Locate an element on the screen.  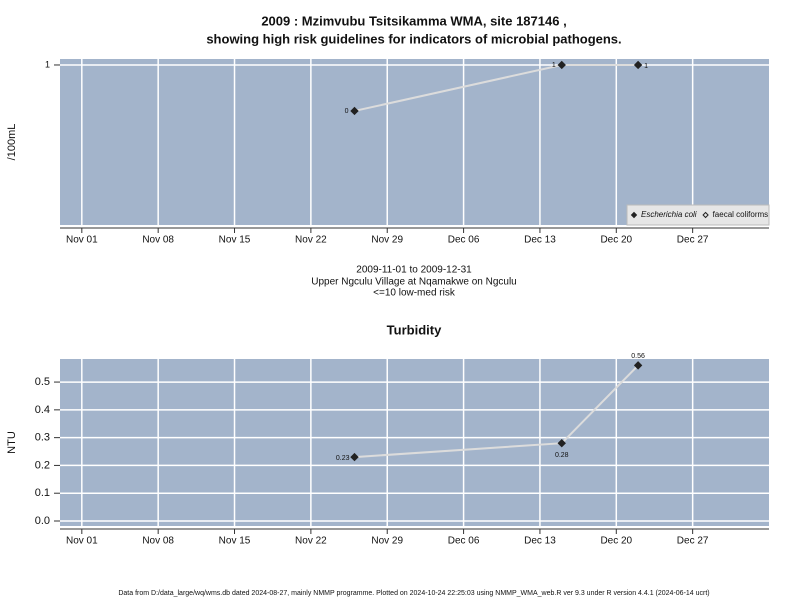
legend is located at coordinates (698, 215).